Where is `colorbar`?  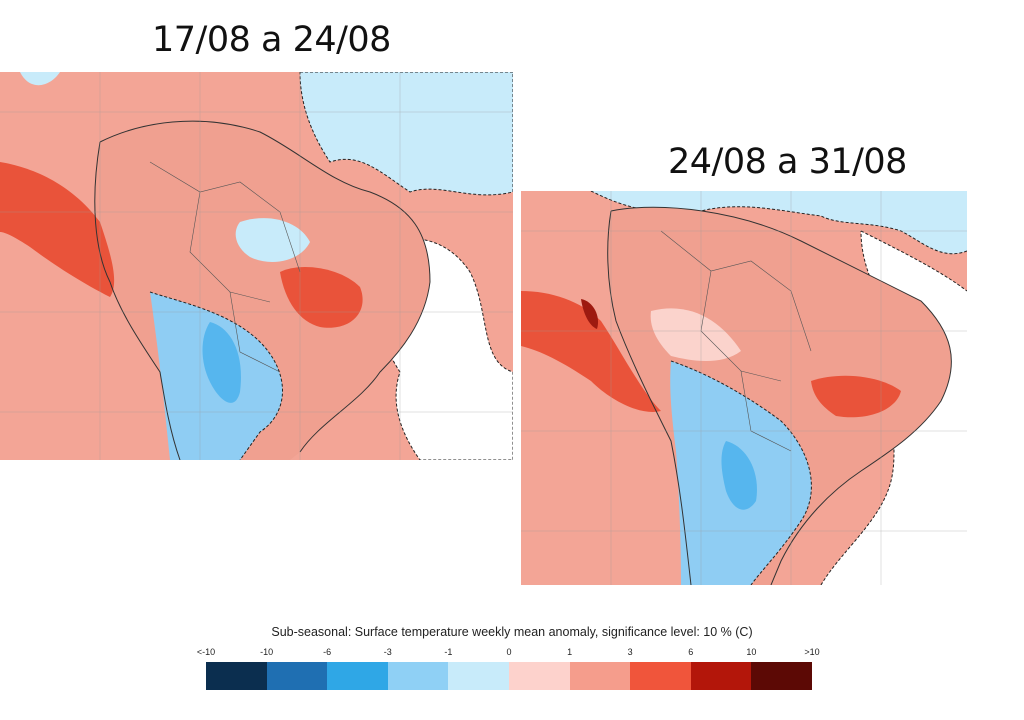
colorbar is located at coordinates (509, 676).